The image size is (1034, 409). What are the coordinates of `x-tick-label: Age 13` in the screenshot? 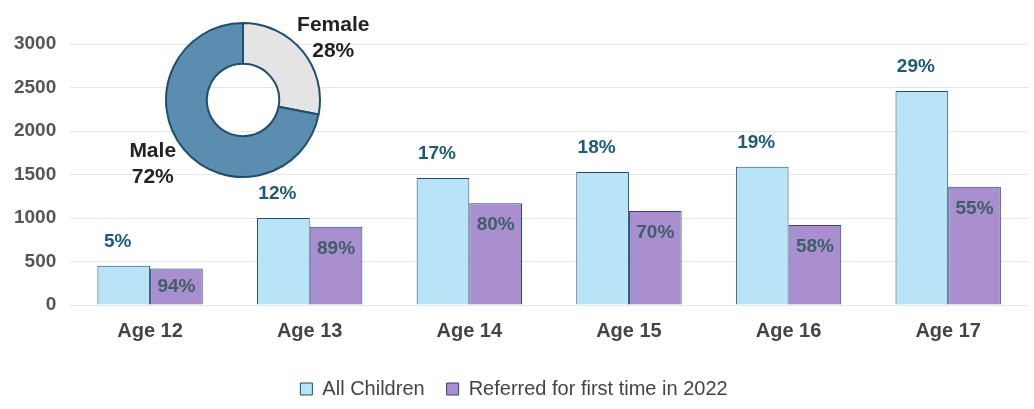 It's located at (309, 329).